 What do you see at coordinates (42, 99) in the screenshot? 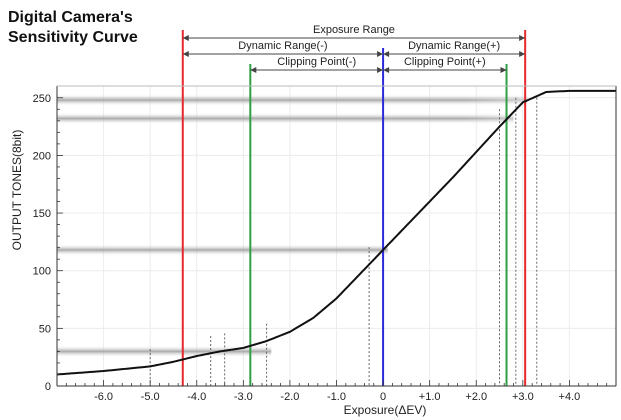
I see `y-tick-label: 250` at bounding box center [42, 99].